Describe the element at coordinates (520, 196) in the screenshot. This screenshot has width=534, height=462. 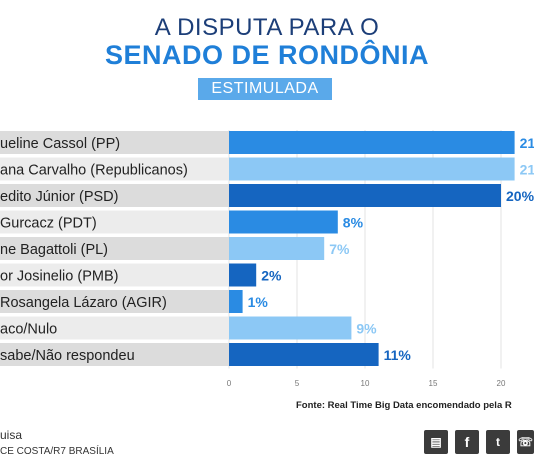
I see `value-label: 20%` at that location.